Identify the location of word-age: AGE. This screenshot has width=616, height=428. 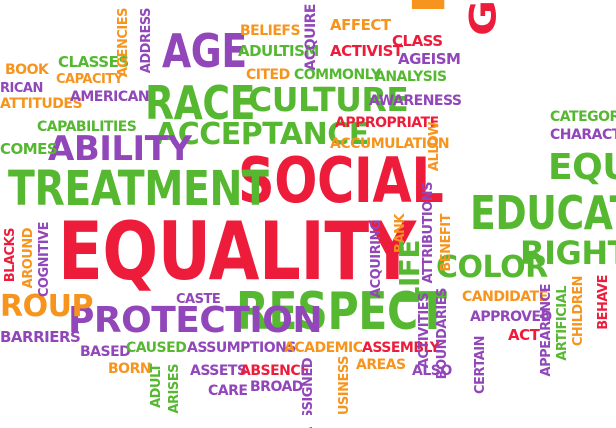
(204, 51).